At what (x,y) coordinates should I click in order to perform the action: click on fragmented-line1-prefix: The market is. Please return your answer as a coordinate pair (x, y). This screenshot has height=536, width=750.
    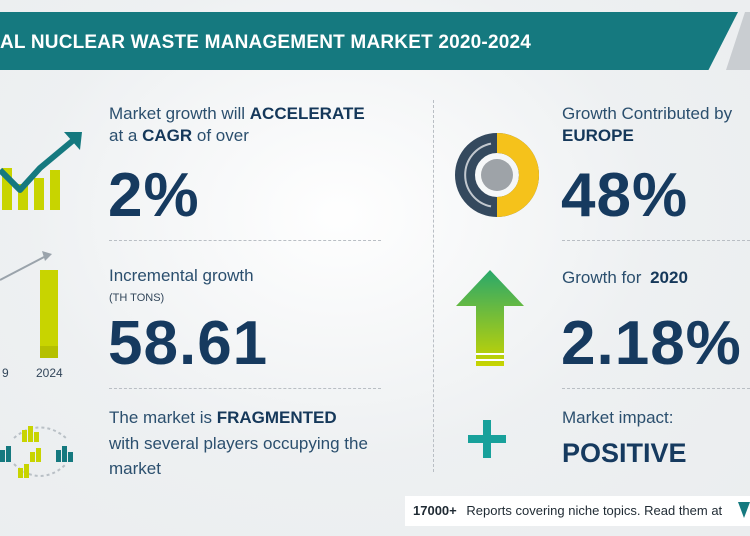
    Looking at the image, I should click on (160, 417).